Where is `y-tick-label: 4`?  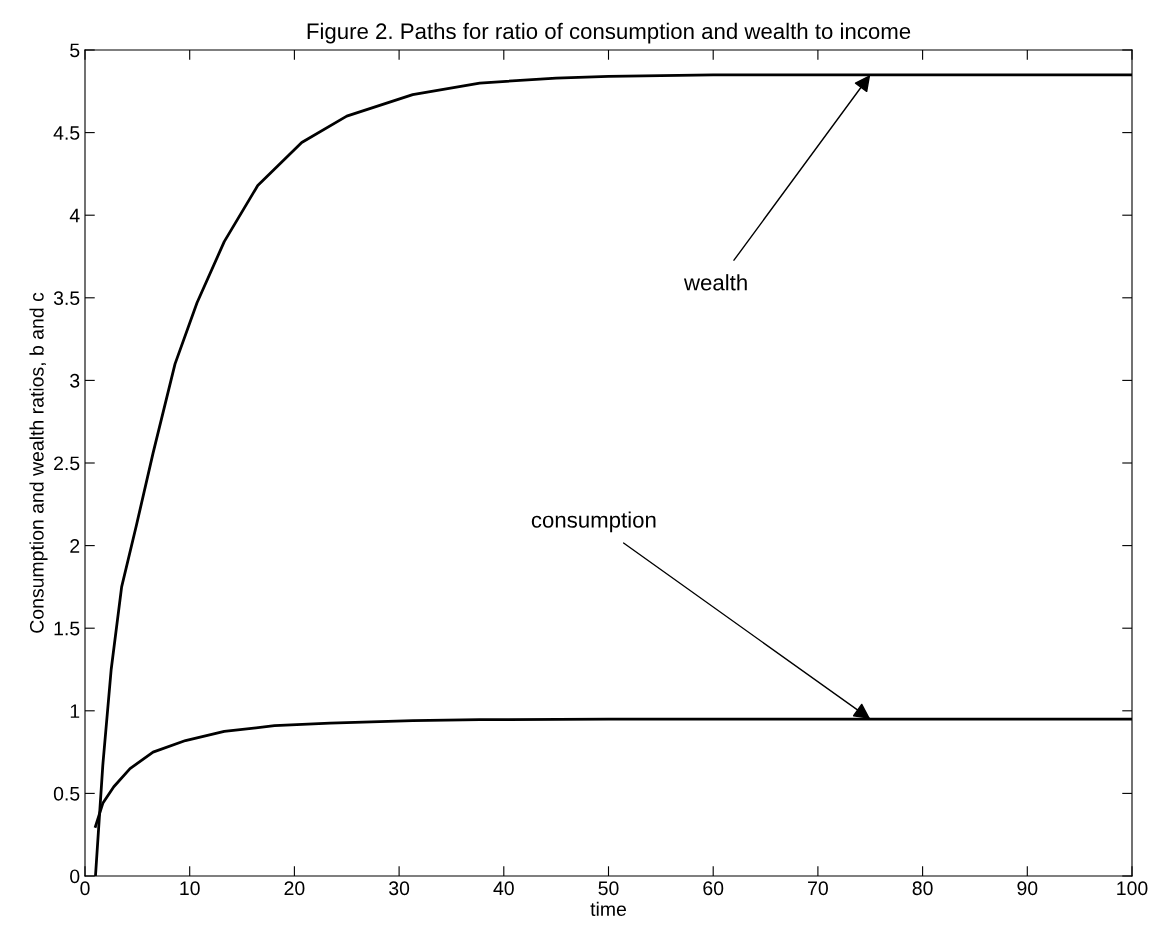
y-tick-label: 4 is located at coordinates (74, 215).